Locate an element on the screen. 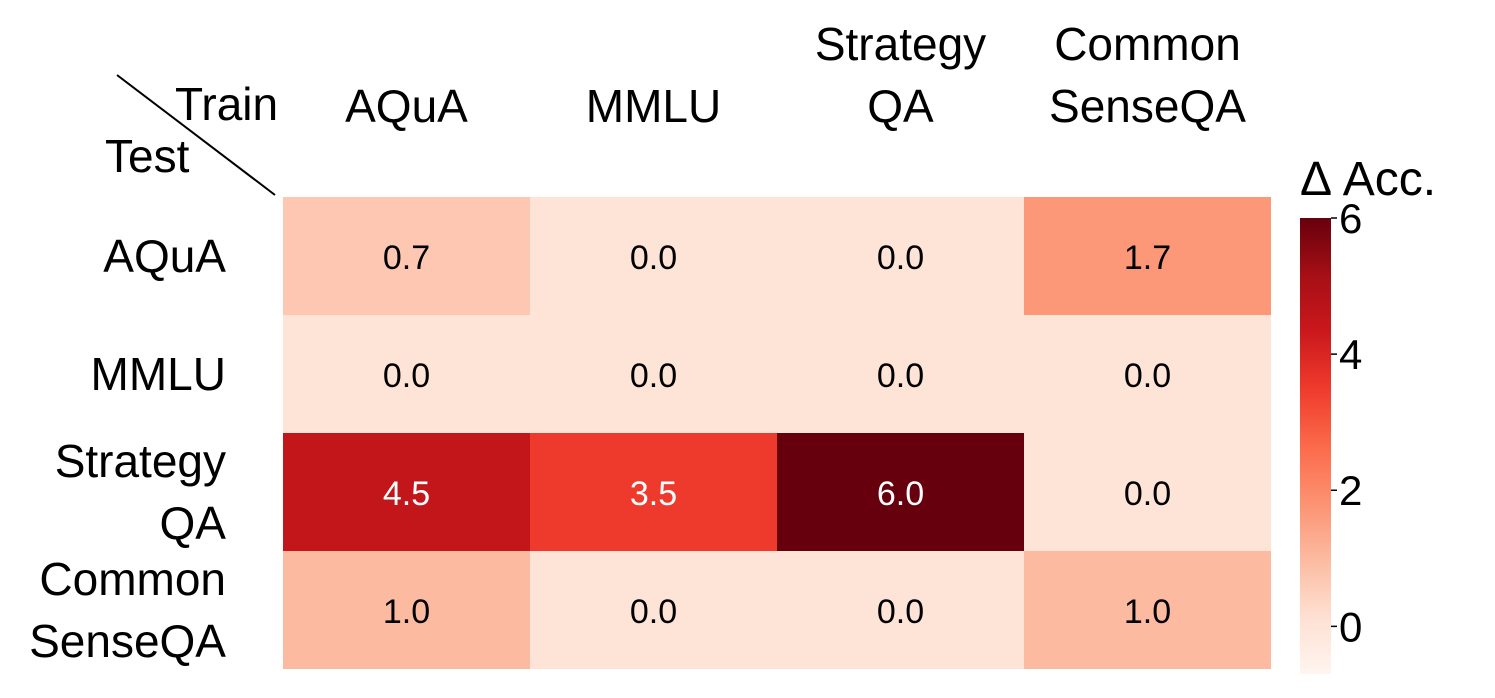 The image size is (1495, 698). column-label: QA is located at coordinates (900, 106).